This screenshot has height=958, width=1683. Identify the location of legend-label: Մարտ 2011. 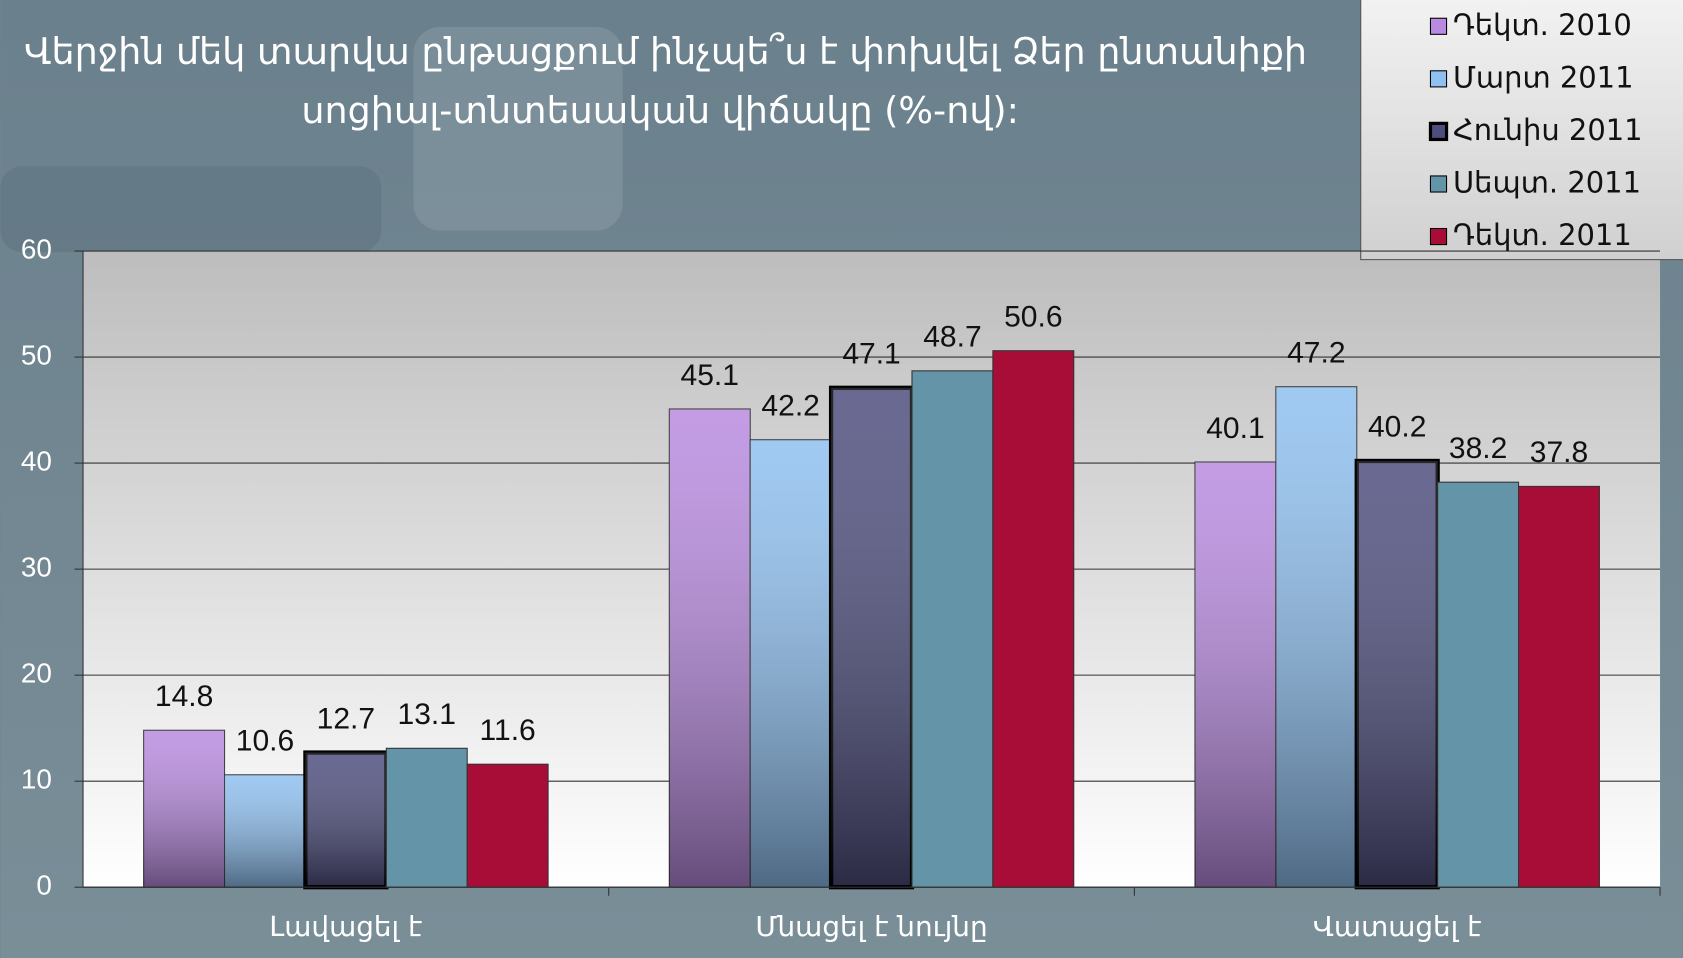
(1543, 77).